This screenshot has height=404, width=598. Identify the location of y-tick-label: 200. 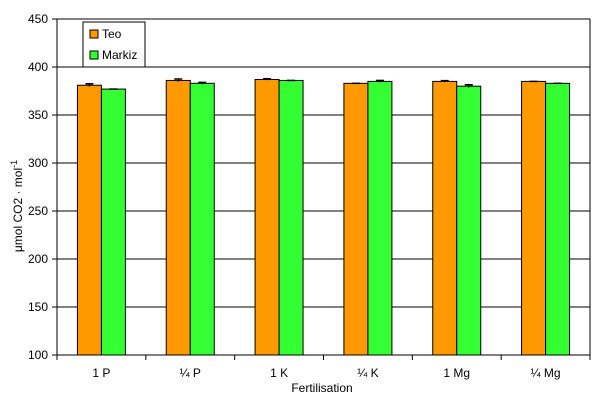
(38, 259).